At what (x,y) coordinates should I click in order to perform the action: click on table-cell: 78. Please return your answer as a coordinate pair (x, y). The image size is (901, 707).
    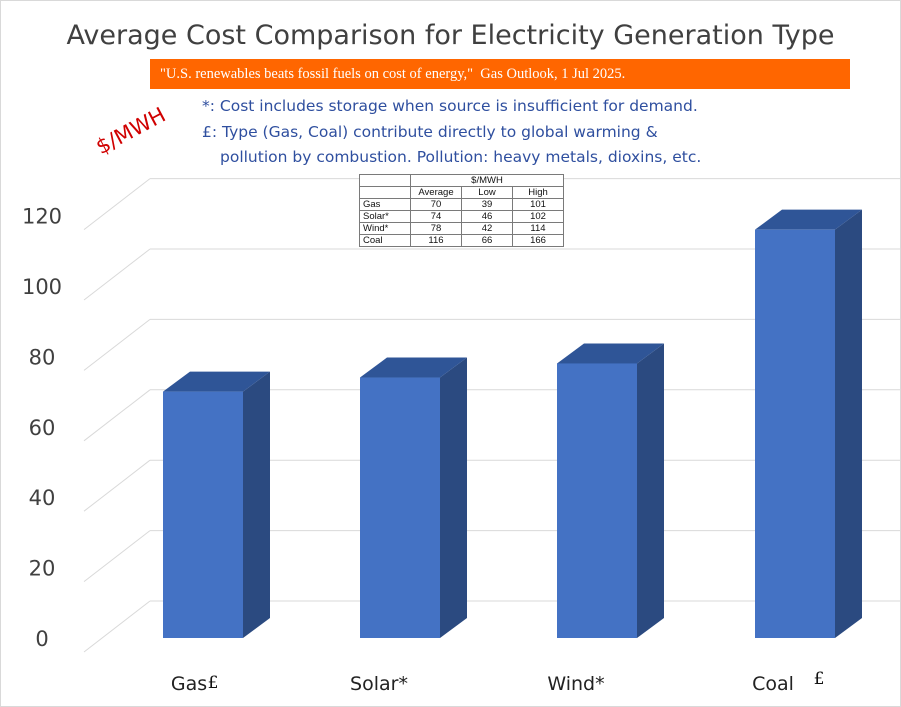
    Looking at the image, I should click on (436, 228).